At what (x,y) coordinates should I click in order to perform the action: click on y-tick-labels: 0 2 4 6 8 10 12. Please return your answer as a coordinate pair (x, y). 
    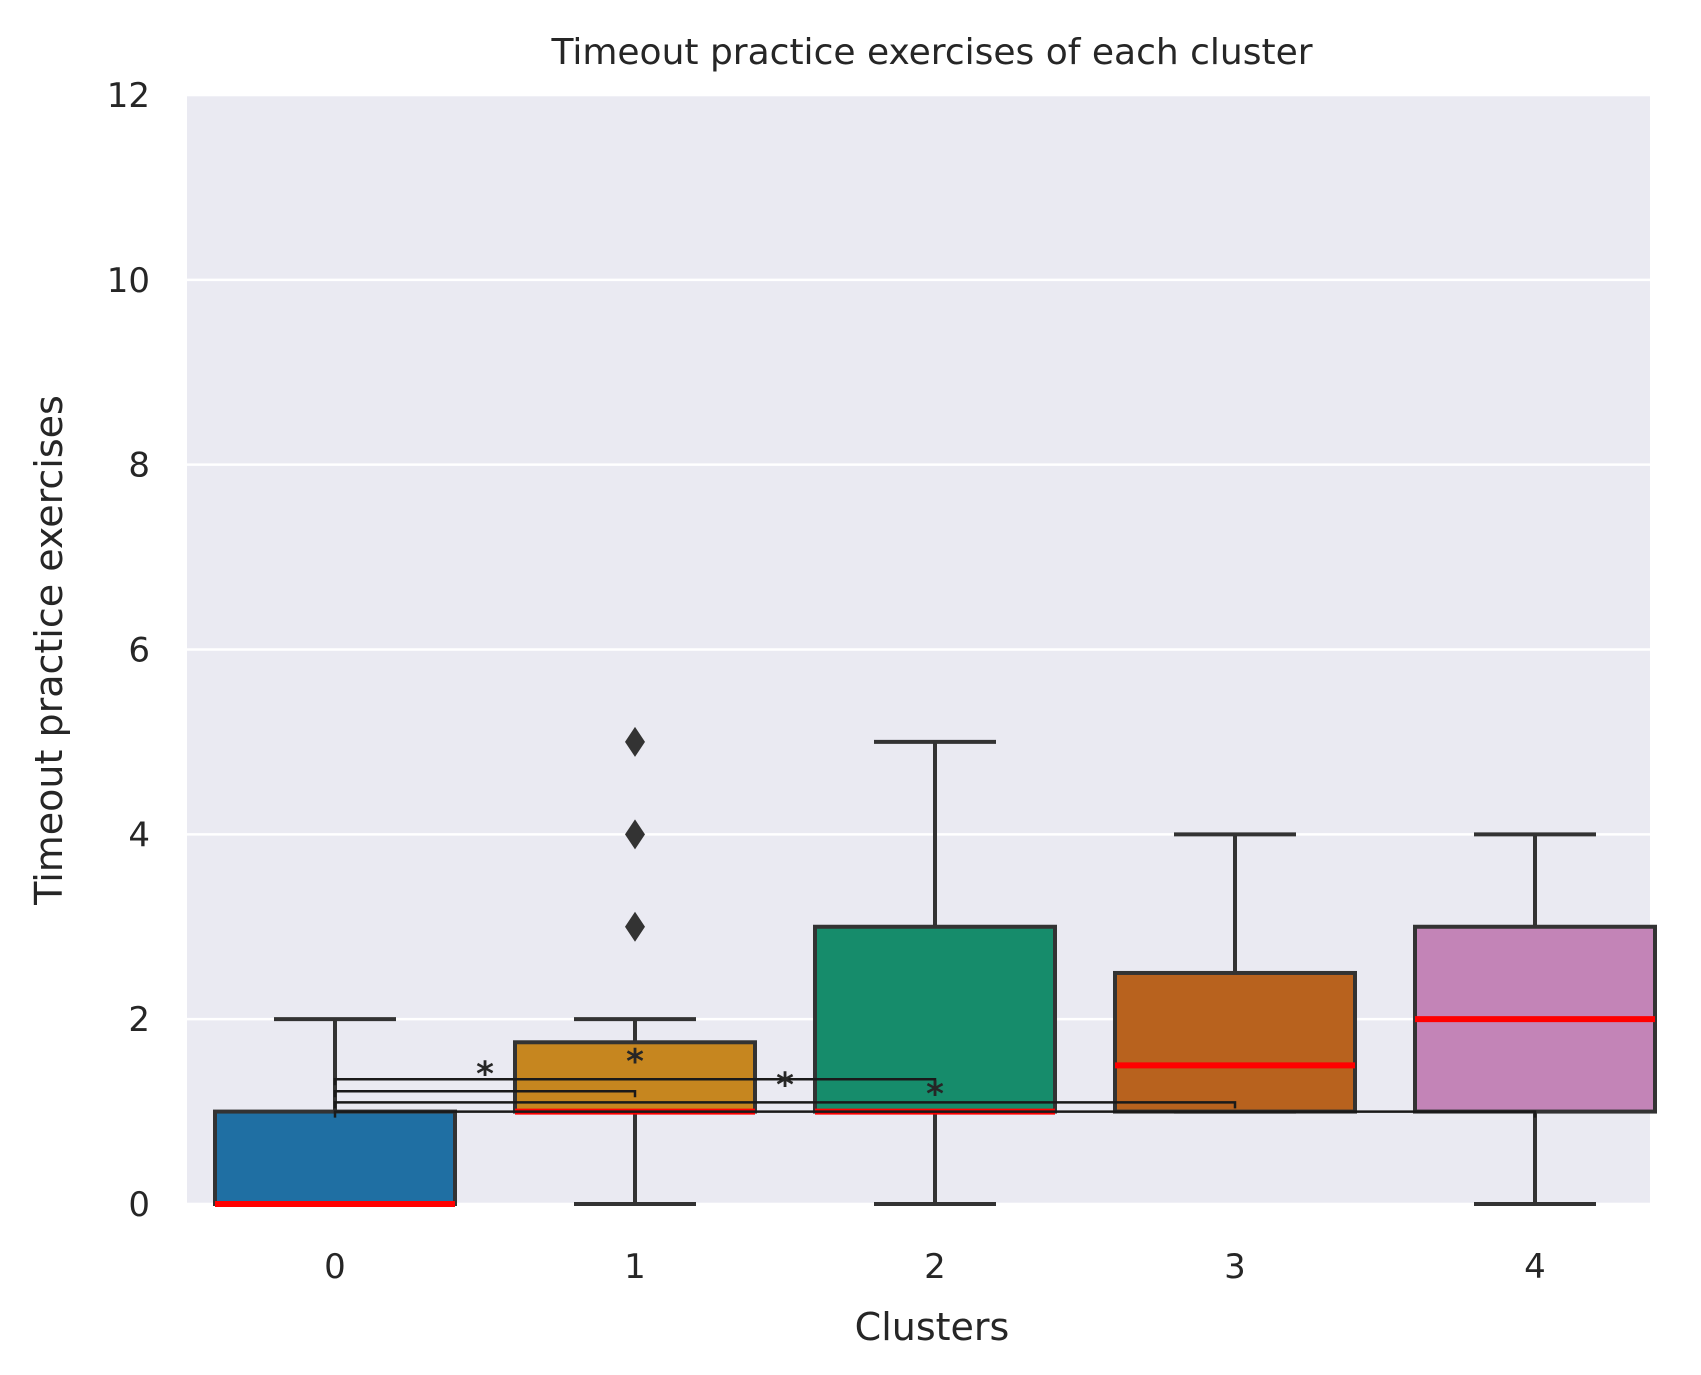
    Looking at the image, I should click on (128, 650).